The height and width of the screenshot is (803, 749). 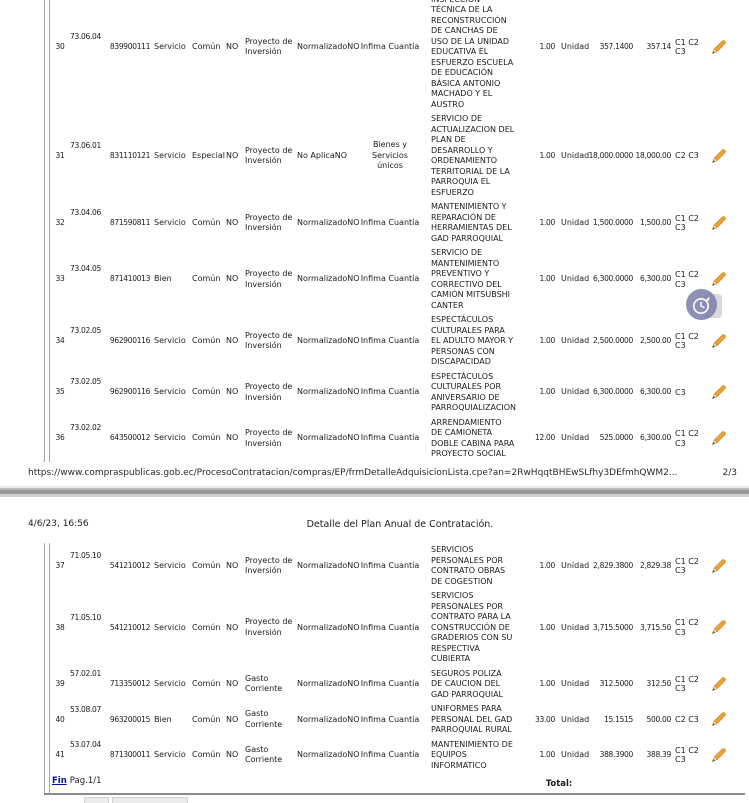 What do you see at coordinates (326, 156) in the screenshot?
I see `normalized-cell: No Aplica NO` at bounding box center [326, 156].